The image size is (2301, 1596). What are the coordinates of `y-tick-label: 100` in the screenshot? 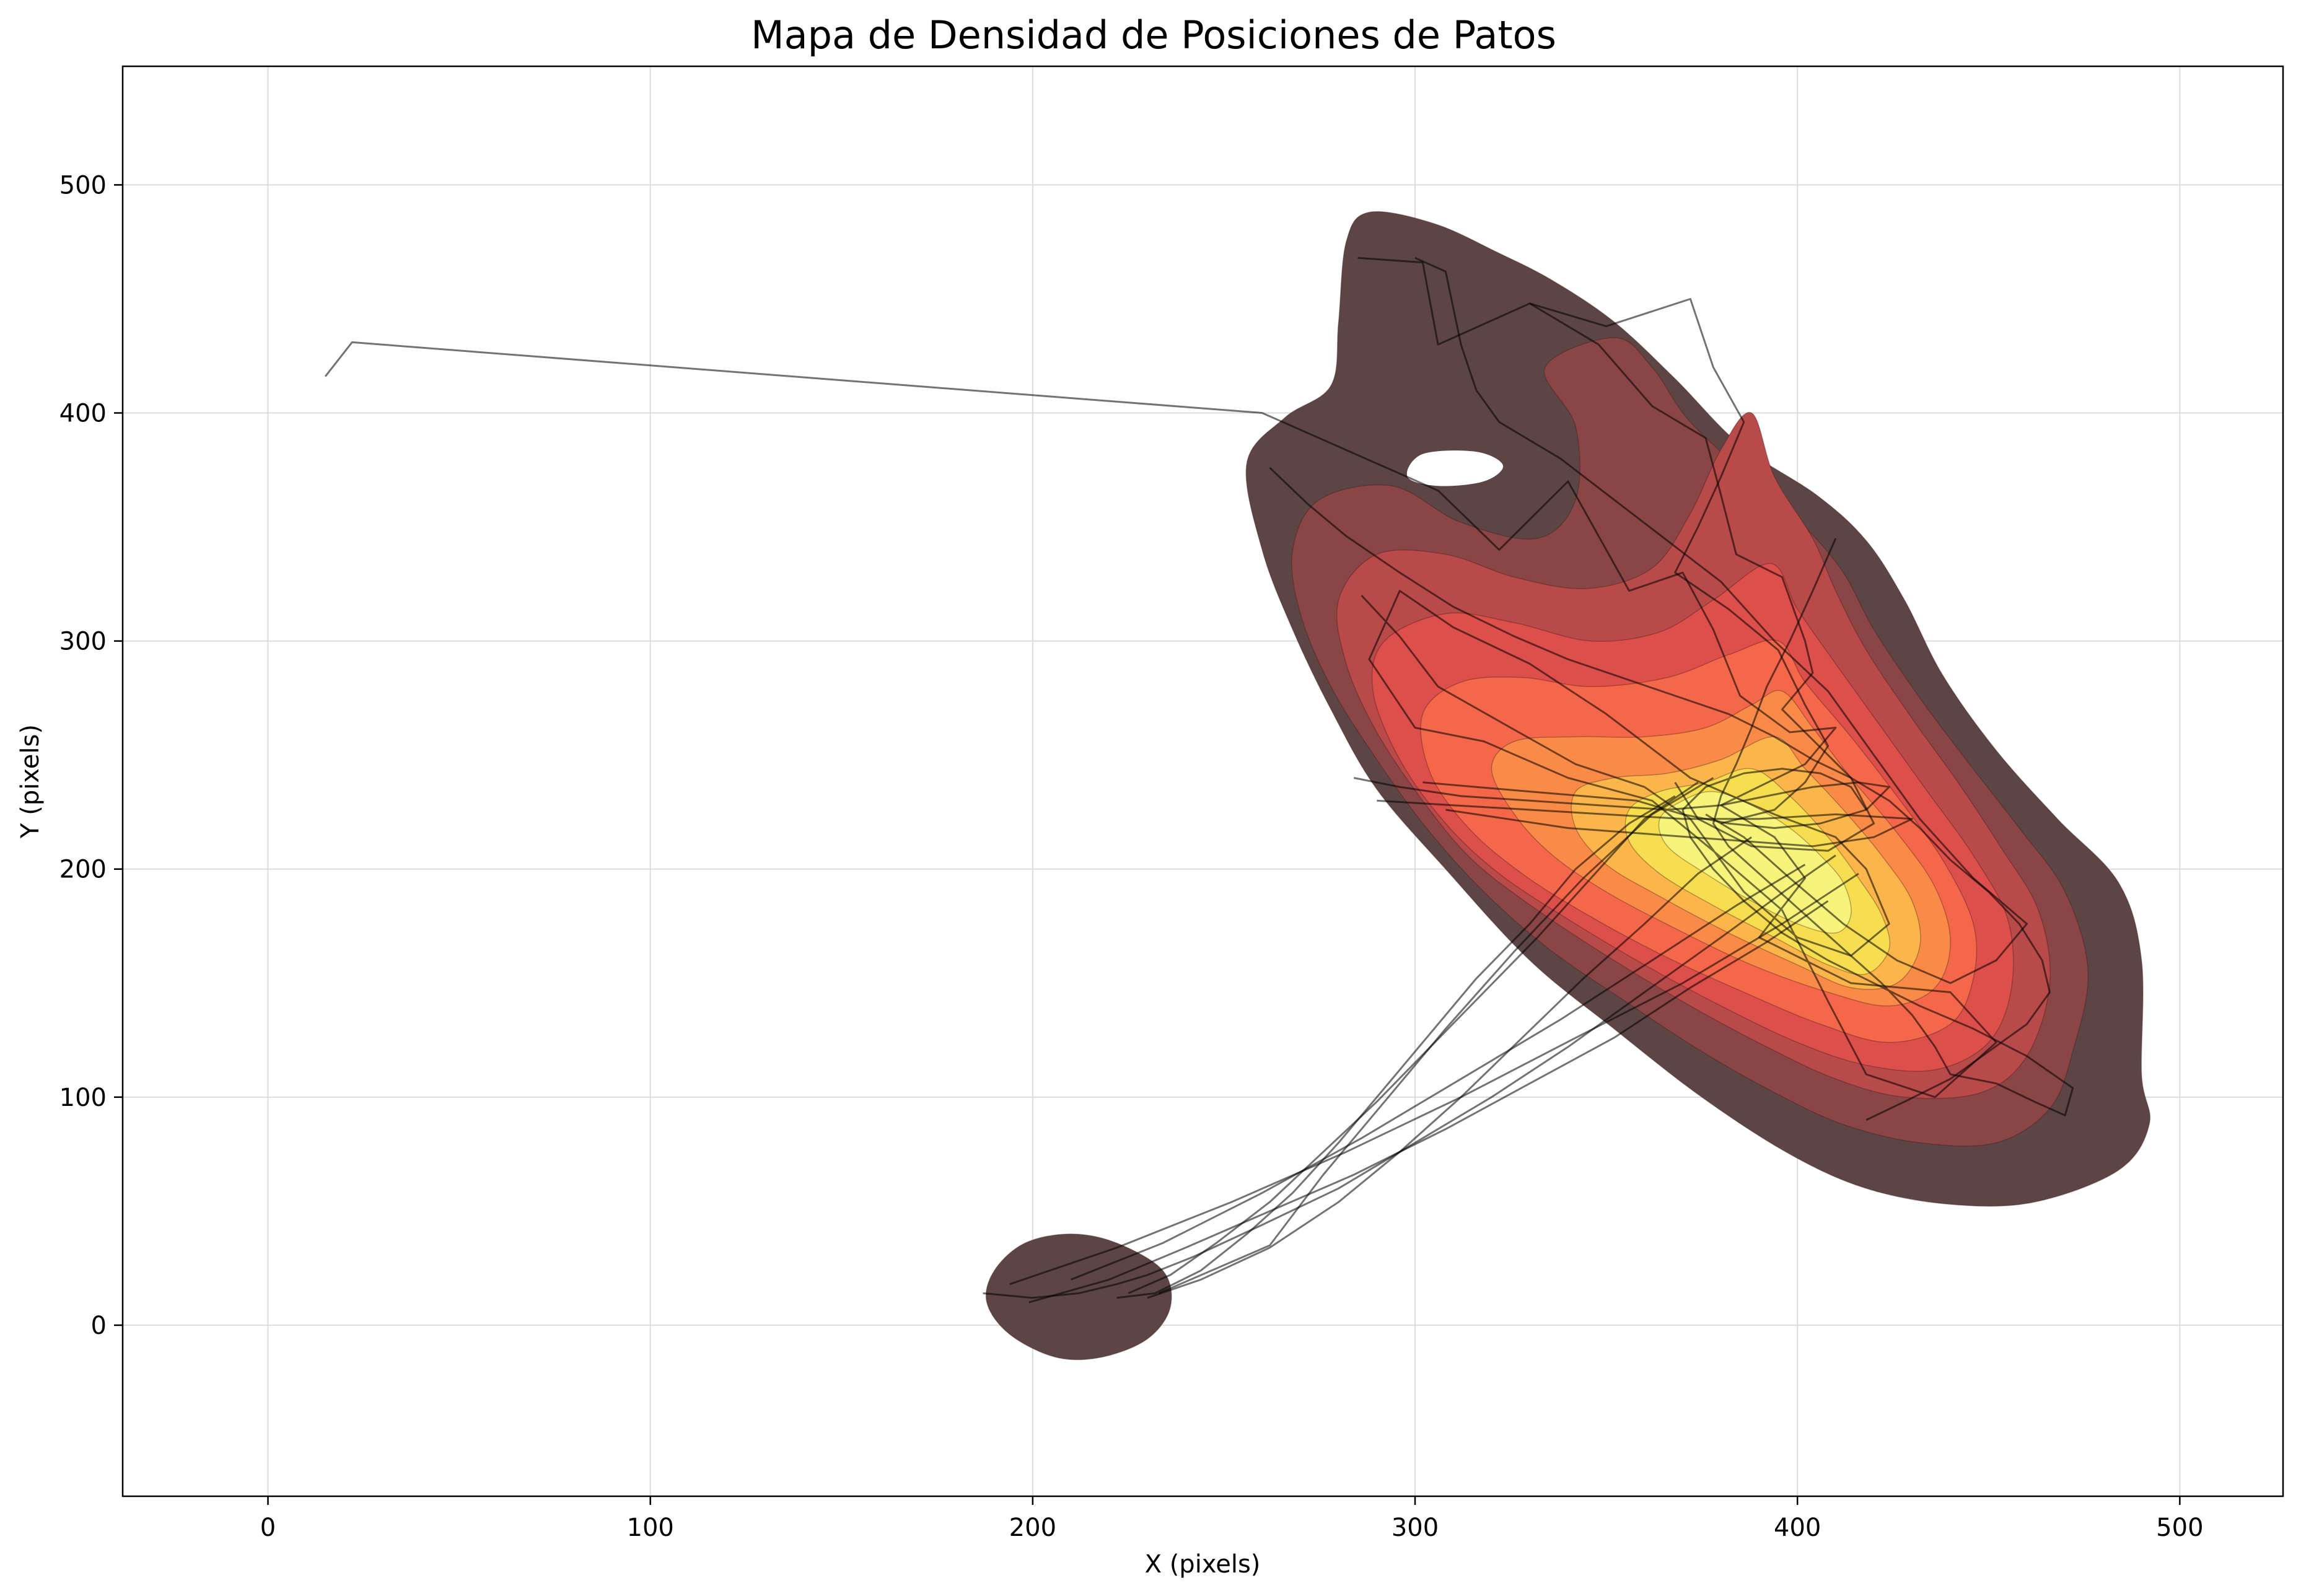 It's located at (83, 1098).